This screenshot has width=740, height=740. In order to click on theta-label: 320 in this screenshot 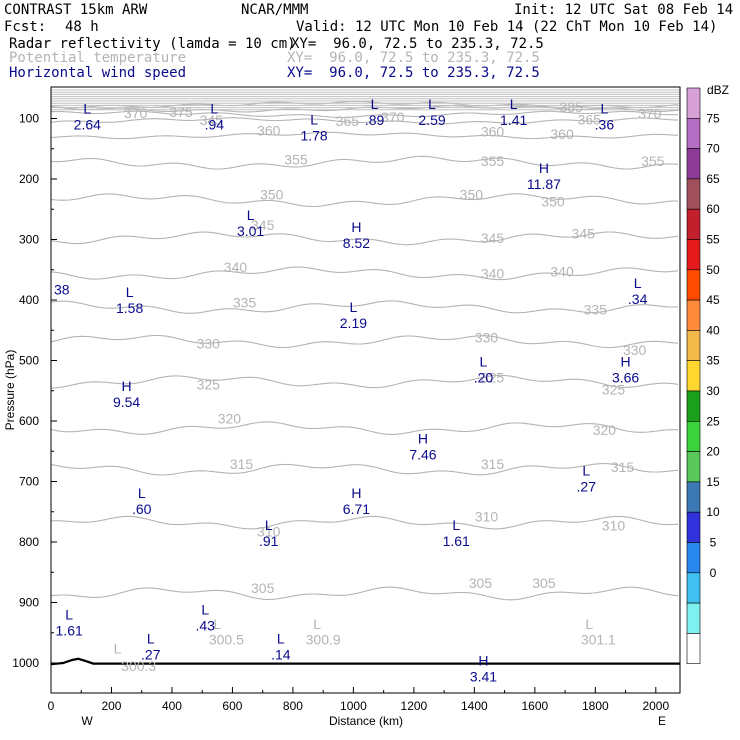, I will do `click(230, 418)`.